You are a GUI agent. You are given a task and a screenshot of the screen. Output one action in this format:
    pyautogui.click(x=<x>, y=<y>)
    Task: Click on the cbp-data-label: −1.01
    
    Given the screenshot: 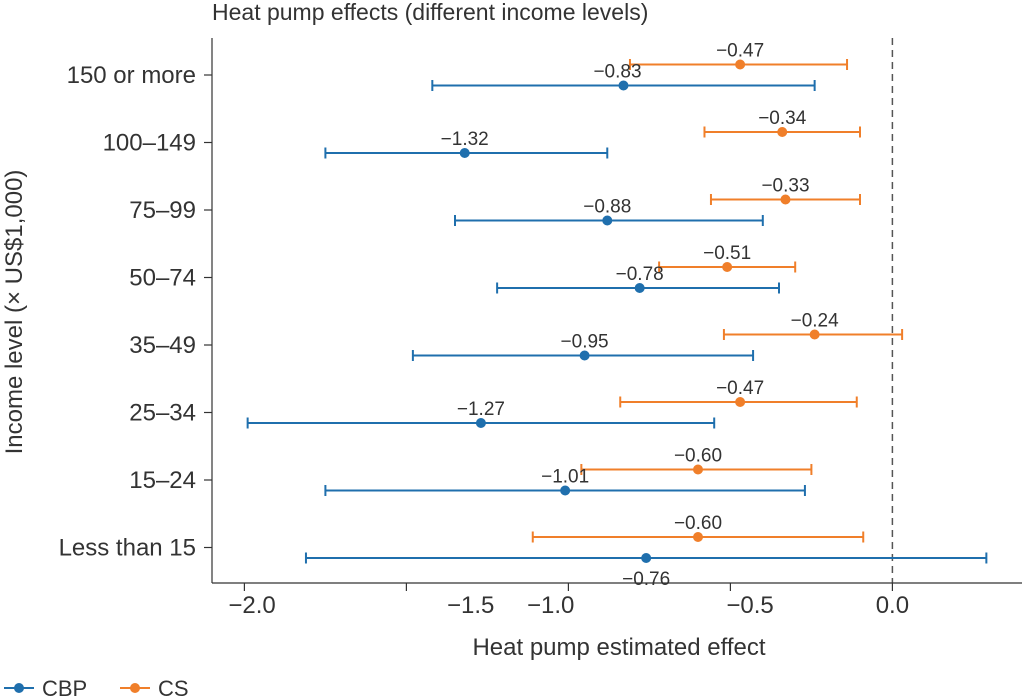 What is the action you would take?
    pyautogui.click(x=565, y=477)
    